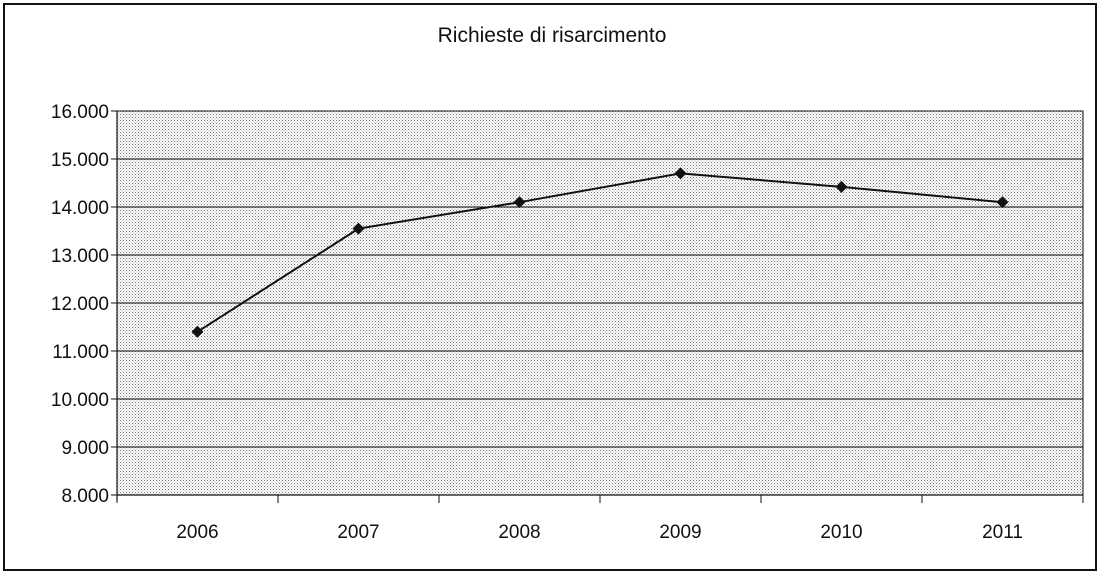 This screenshot has width=1104, height=579. What do you see at coordinates (197, 532) in the screenshot?
I see `x-tick-label: 2006` at bounding box center [197, 532].